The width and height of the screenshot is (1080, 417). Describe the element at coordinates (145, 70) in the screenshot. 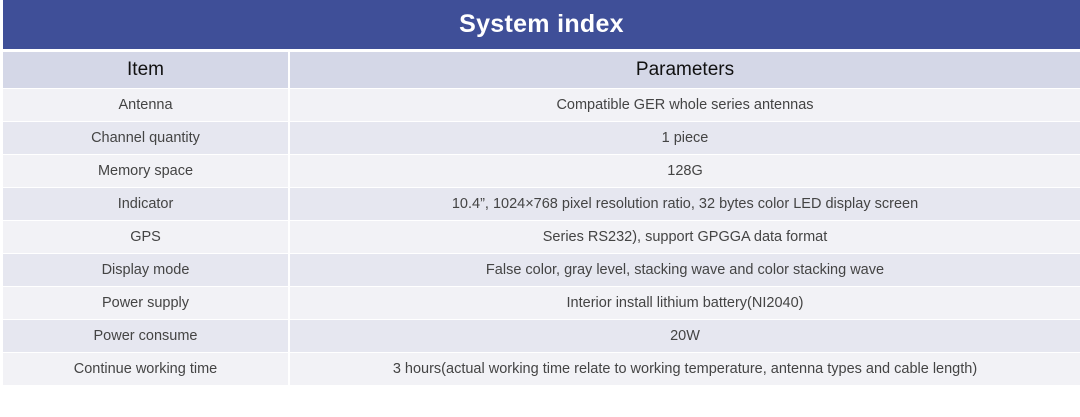

I see `header-item: Item` at that location.